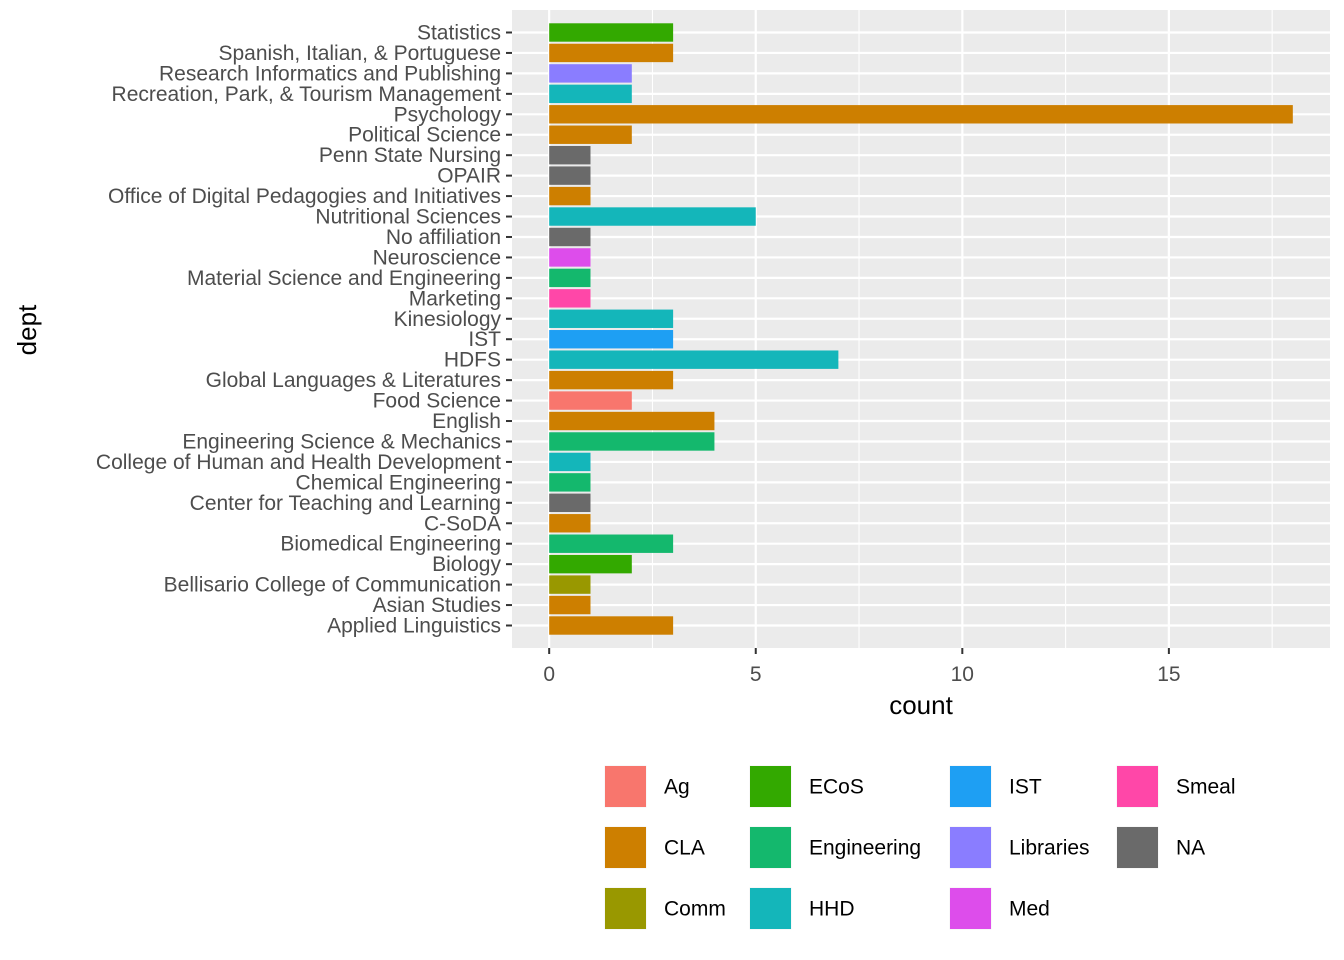  Describe the element at coordinates (832, 909) in the screenshot. I see `legend-label: HHD` at that location.